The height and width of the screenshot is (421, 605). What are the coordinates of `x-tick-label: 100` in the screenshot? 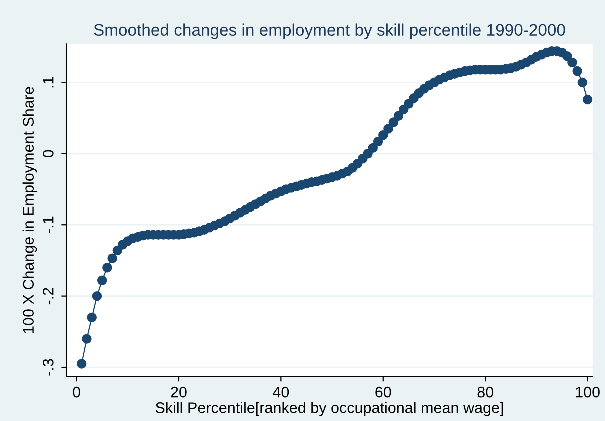 It's located at (588, 392).